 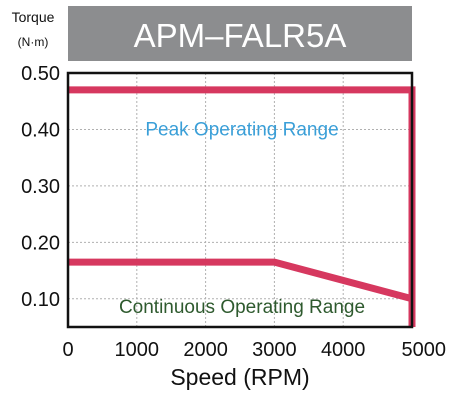 I want to click on continuous-range-label: Continuous Operating Range, so click(x=242, y=307).